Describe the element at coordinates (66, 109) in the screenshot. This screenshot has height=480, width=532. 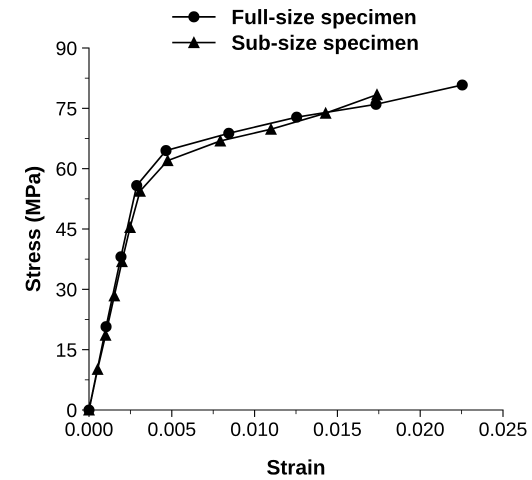
I see `y-tick-label: 75` at that location.